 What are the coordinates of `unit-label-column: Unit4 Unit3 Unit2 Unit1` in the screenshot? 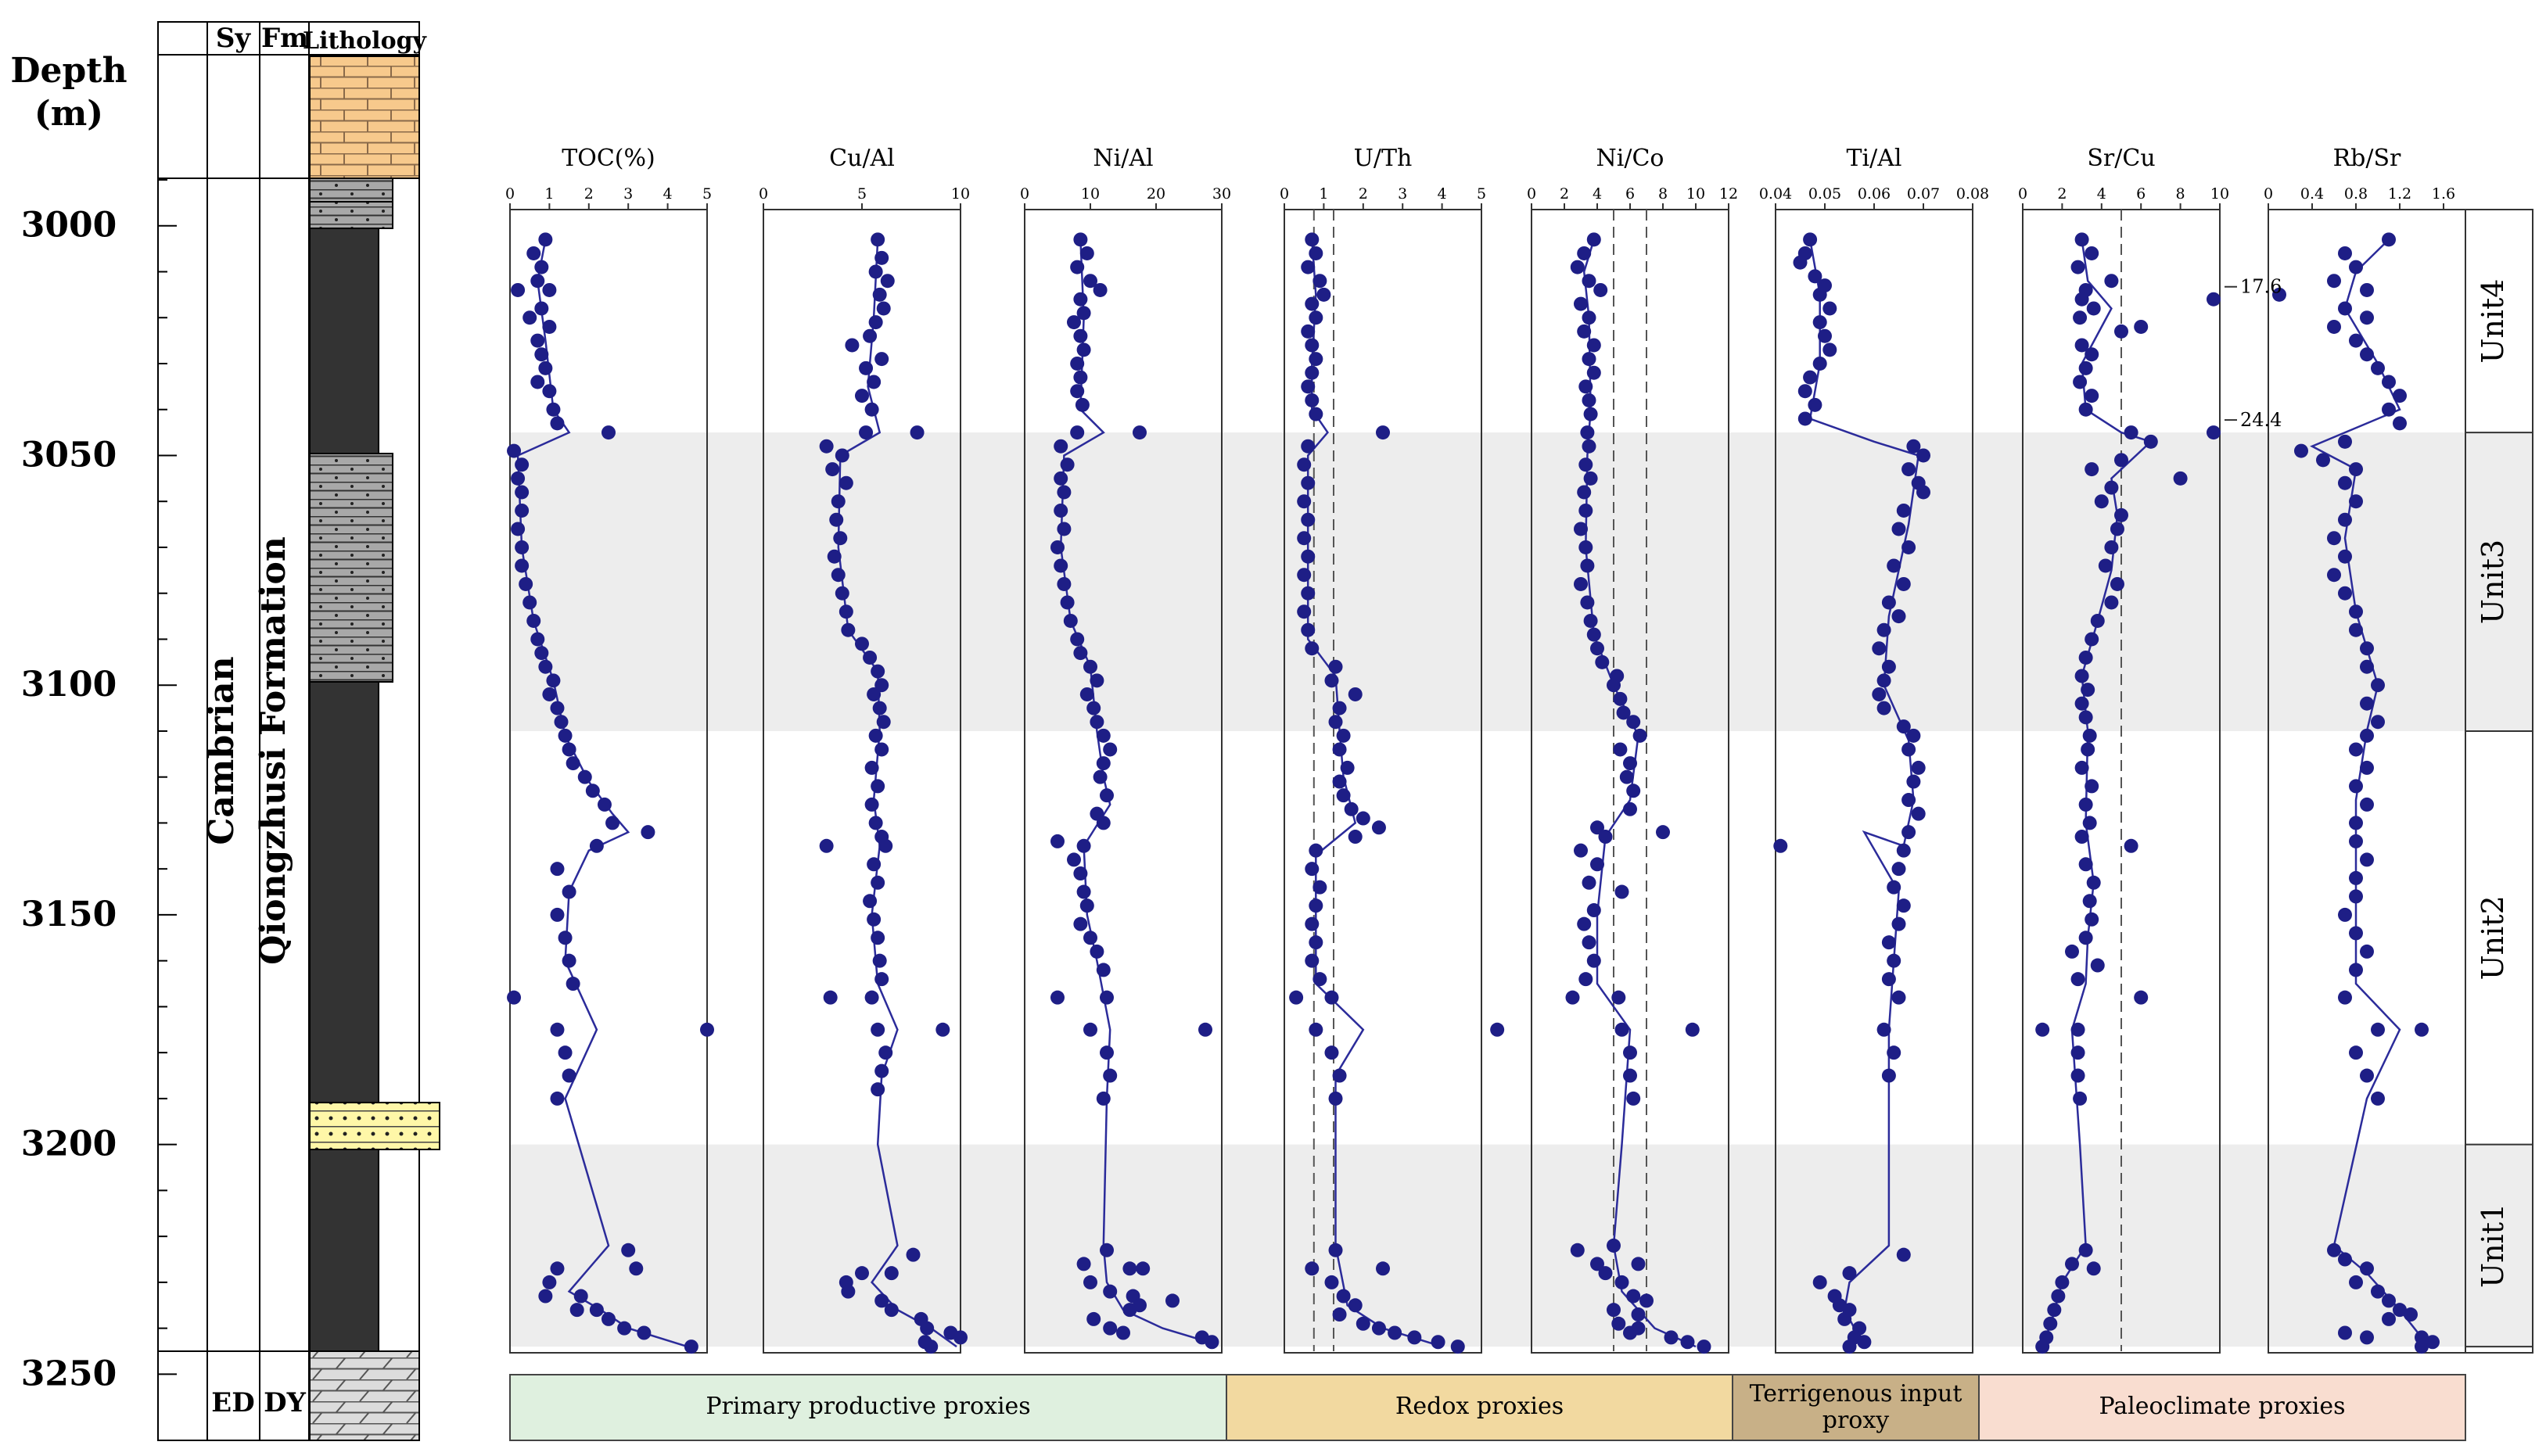 It's located at (2499, 781).